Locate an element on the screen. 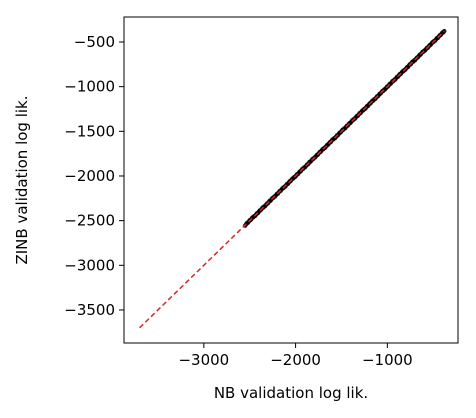 The width and height of the screenshot is (476, 418). y-tick-label: −2000 is located at coordinates (89, 176).